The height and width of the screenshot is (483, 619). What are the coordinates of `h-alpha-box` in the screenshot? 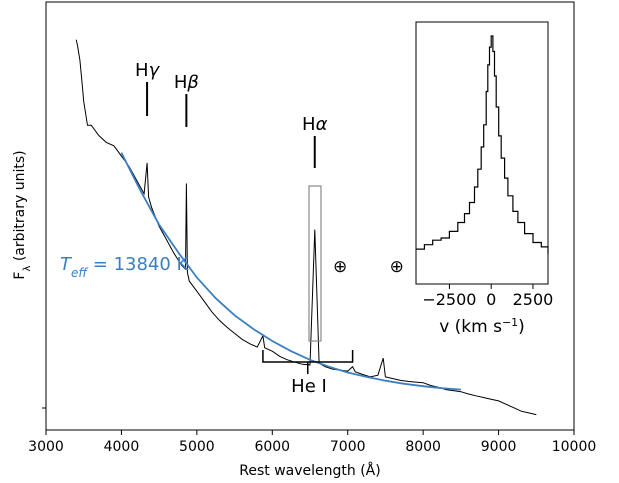 It's located at (315, 263).